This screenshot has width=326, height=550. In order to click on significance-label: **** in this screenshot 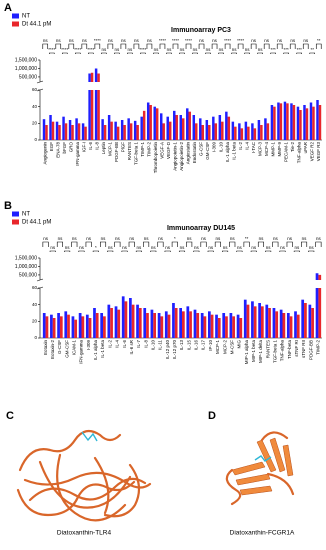, I will do `click(77, 49)`.